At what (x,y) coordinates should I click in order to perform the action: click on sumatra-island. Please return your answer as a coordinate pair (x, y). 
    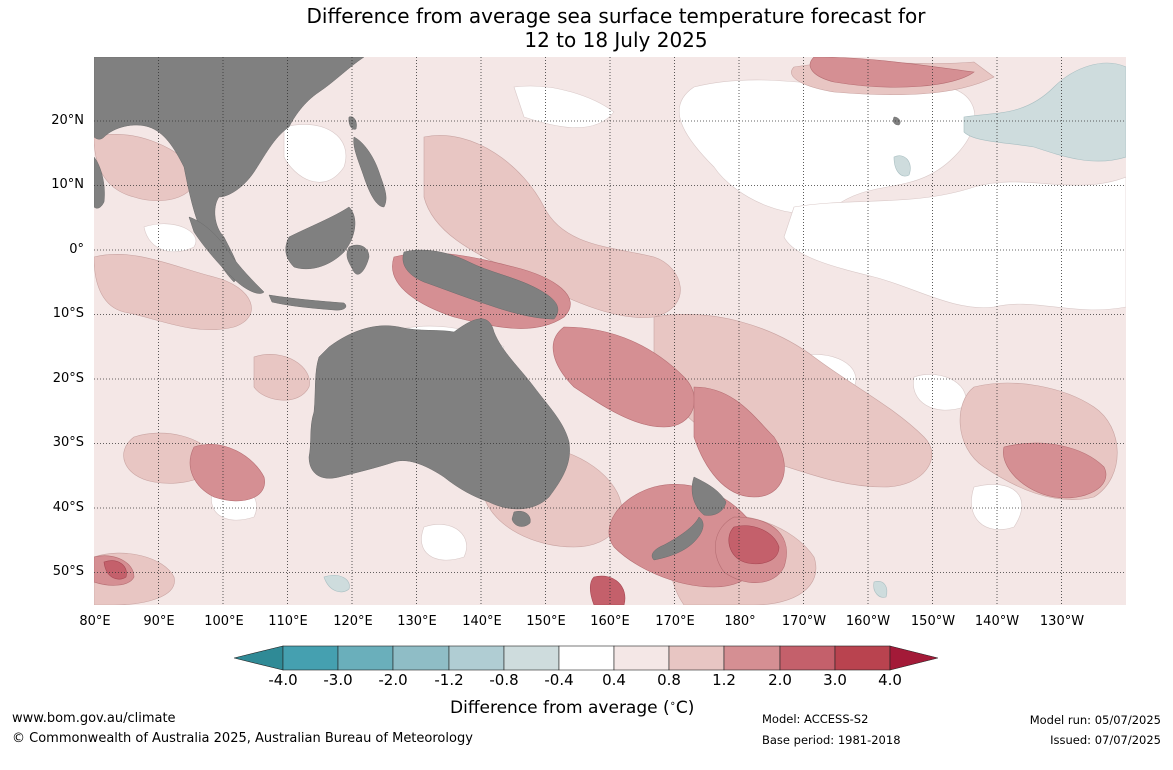
    Looking at the image, I should click on (226, 255).